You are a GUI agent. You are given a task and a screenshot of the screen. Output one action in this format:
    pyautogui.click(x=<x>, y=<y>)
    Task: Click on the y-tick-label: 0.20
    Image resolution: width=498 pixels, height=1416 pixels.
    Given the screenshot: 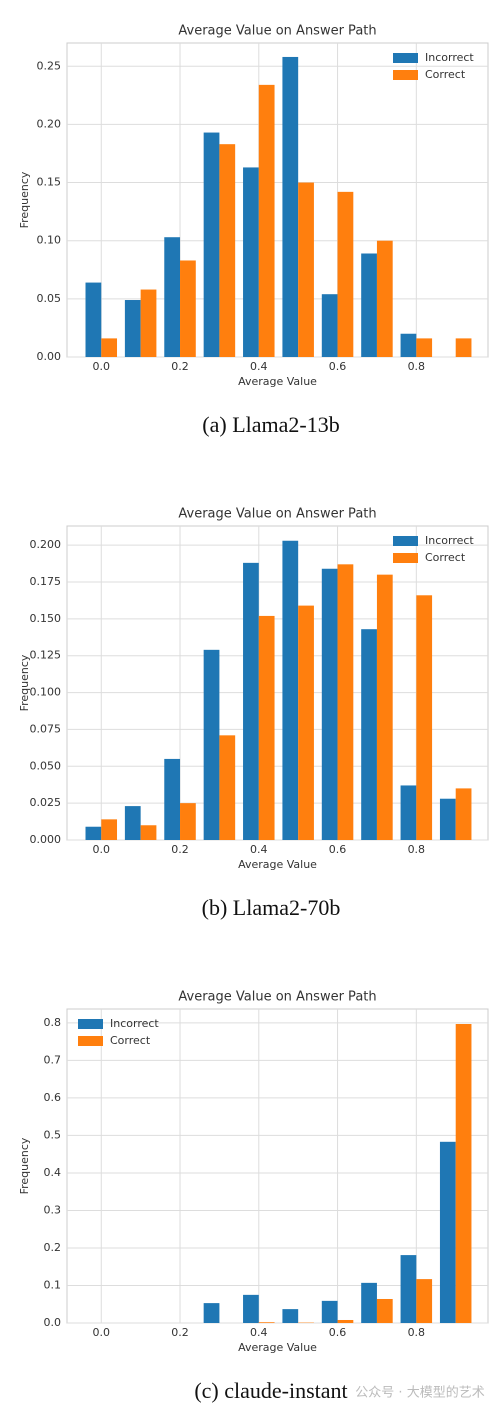 What is the action you would take?
    pyautogui.click(x=49, y=123)
    